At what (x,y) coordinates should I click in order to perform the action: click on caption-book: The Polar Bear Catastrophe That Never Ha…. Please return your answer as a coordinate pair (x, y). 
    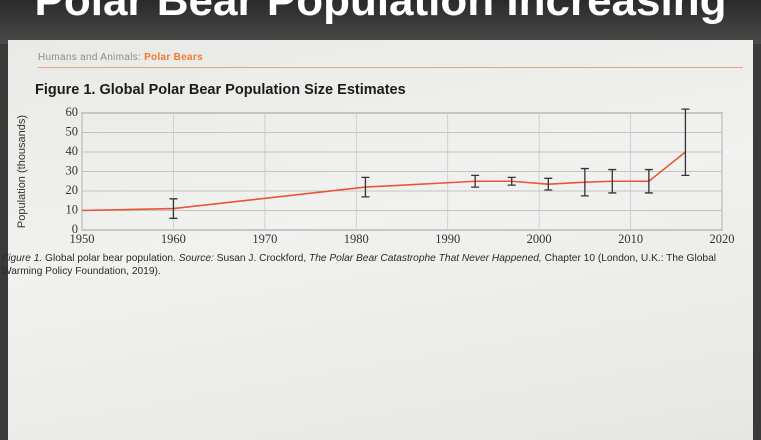
    Looking at the image, I should click on (425, 258).